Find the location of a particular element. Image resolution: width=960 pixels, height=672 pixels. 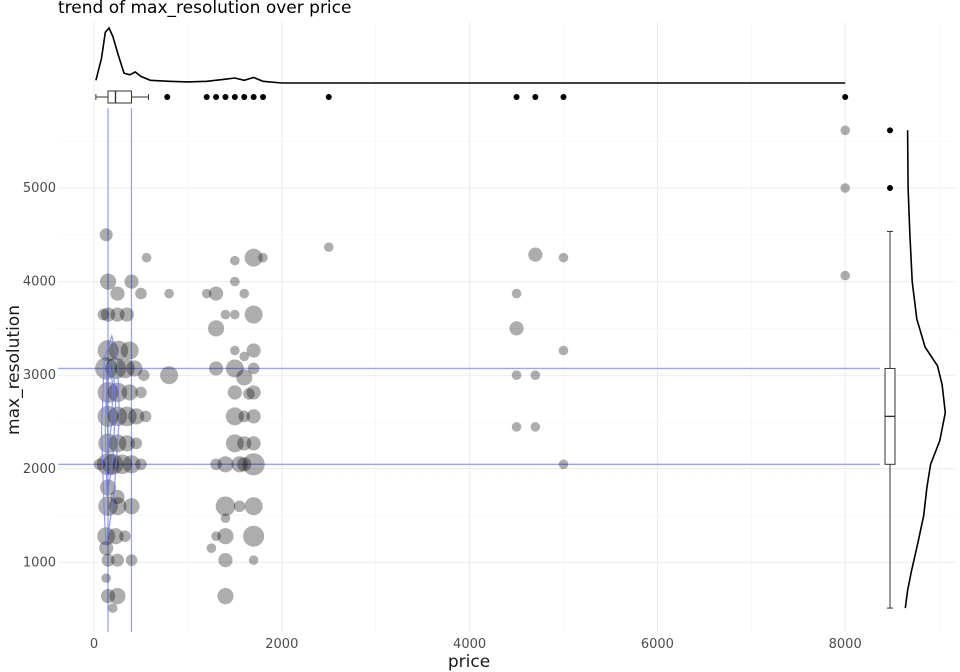

x-tick-label: 4000 is located at coordinates (469, 644).